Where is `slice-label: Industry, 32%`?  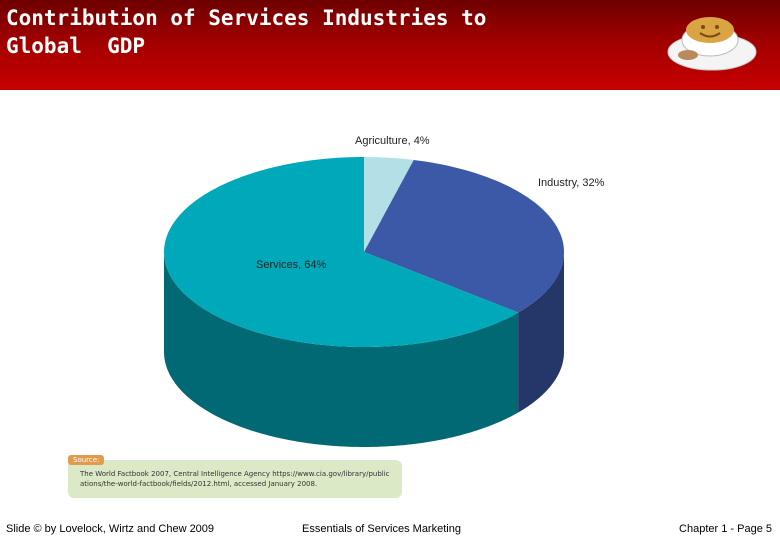
slice-label: Industry, 32% is located at coordinates (571, 183).